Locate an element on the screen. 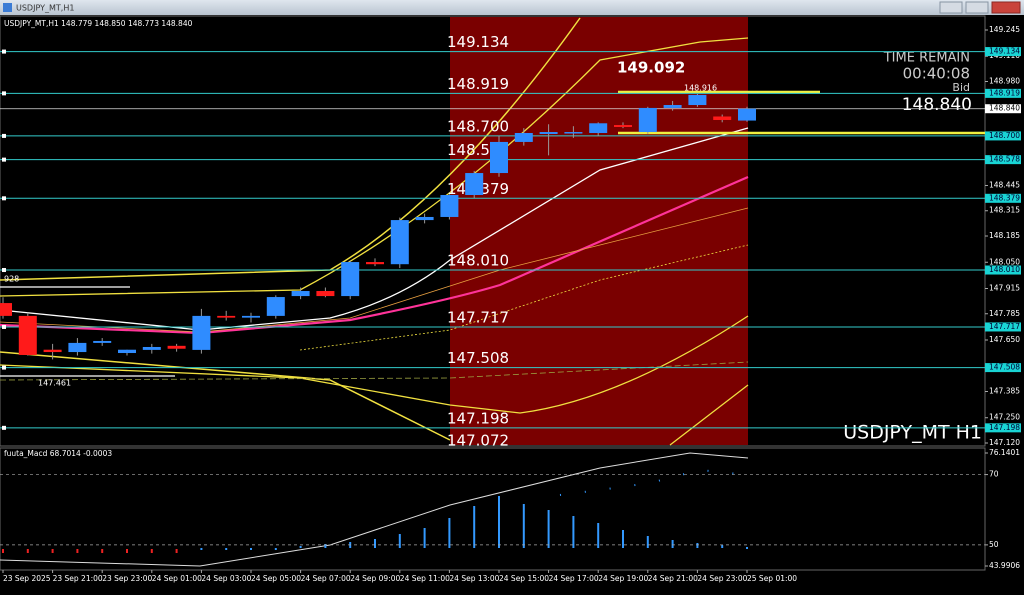 The width and height of the screenshot is (1024, 595). macd-lines is located at coordinates (374, 509).